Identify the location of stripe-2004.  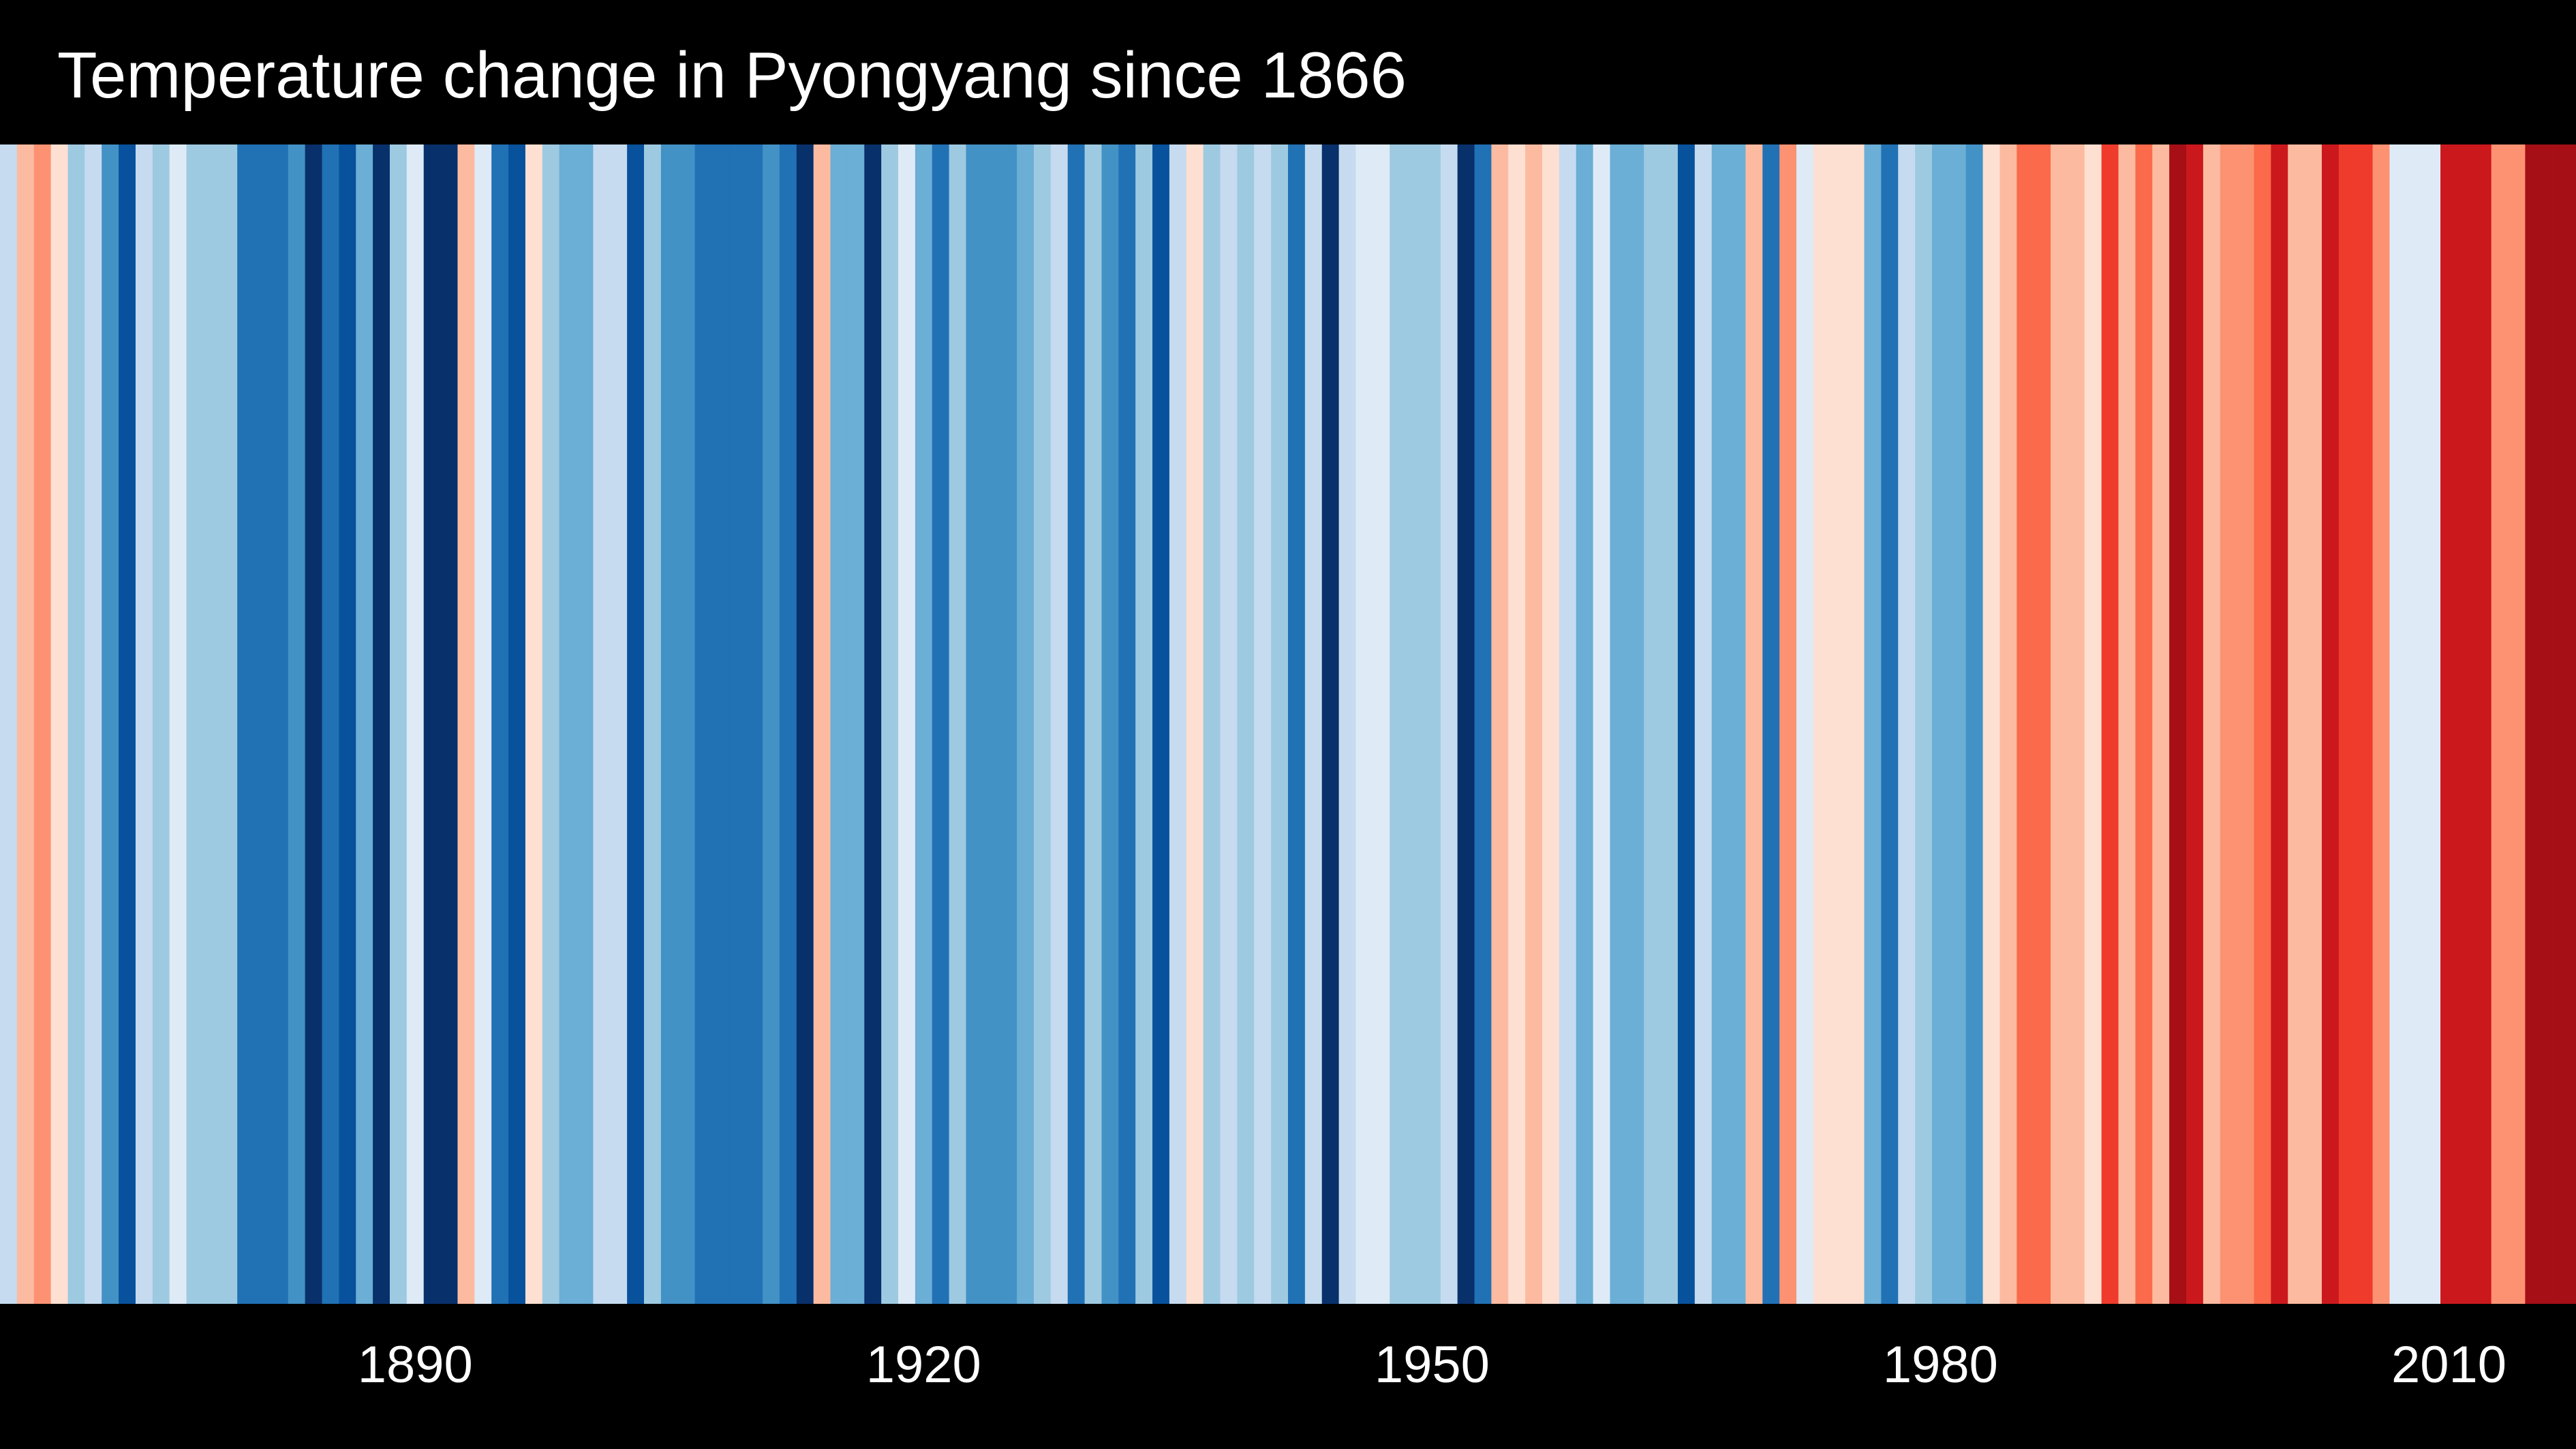
(2347, 724).